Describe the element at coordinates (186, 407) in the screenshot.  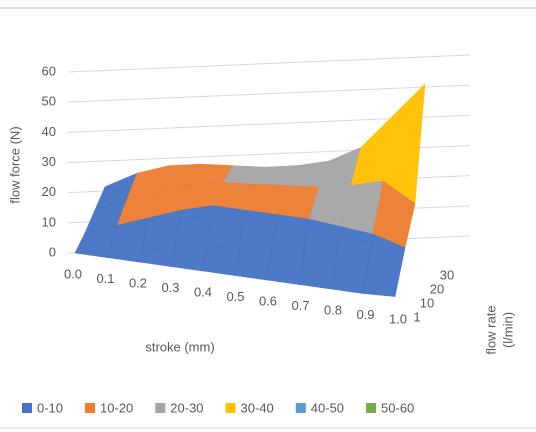
I see `legend-label: 20-30` at that location.